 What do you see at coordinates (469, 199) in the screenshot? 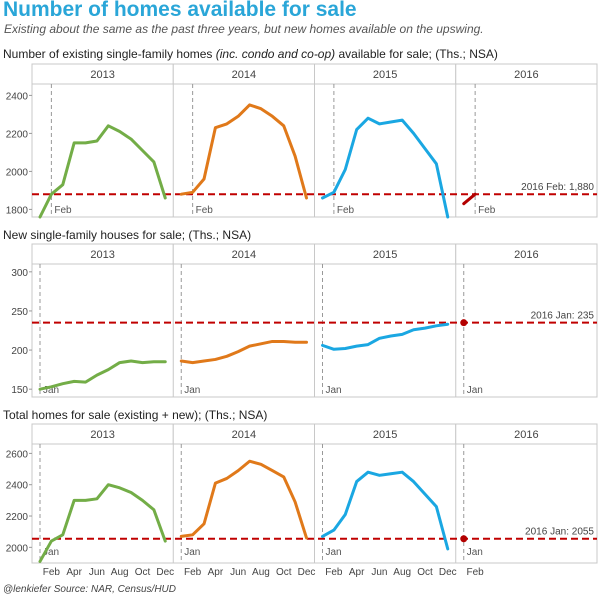
I see `series-line-2016` at bounding box center [469, 199].